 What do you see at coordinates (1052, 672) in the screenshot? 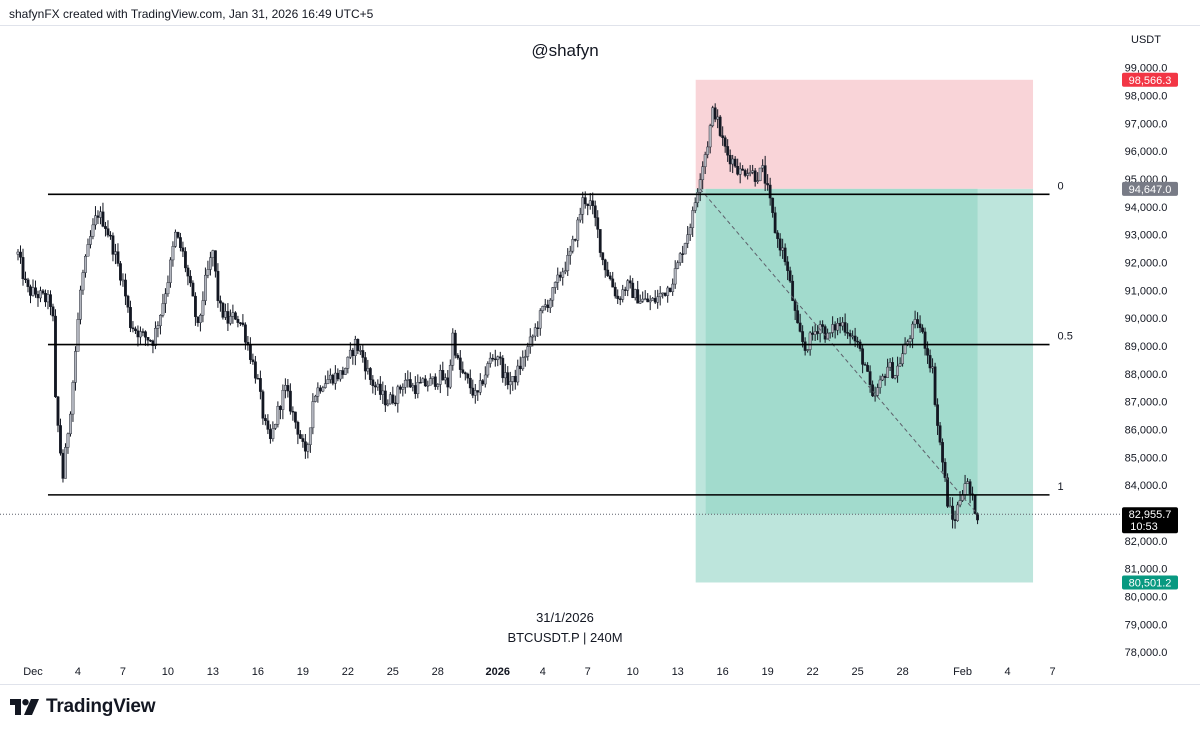
I see `time-tick-label: 7` at bounding box center [1052, 672].